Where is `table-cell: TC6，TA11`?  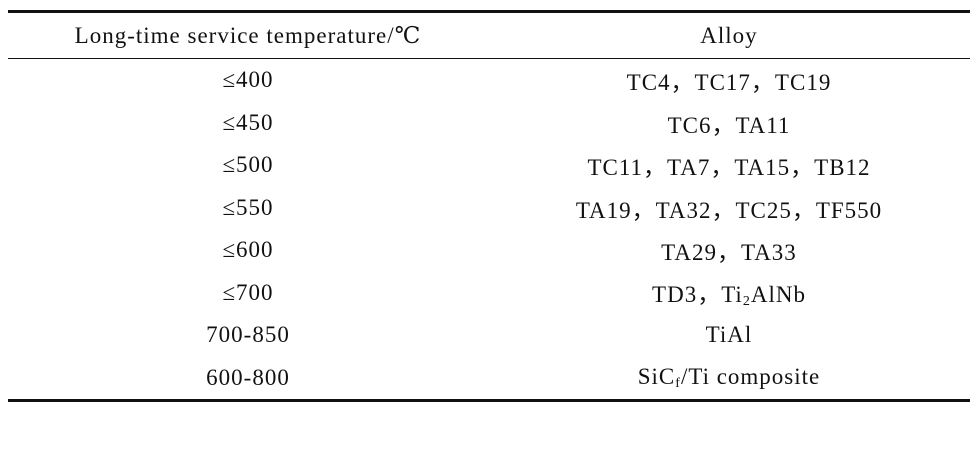
table-cell: TC6，TA11 is located at coordinates (729, 125).